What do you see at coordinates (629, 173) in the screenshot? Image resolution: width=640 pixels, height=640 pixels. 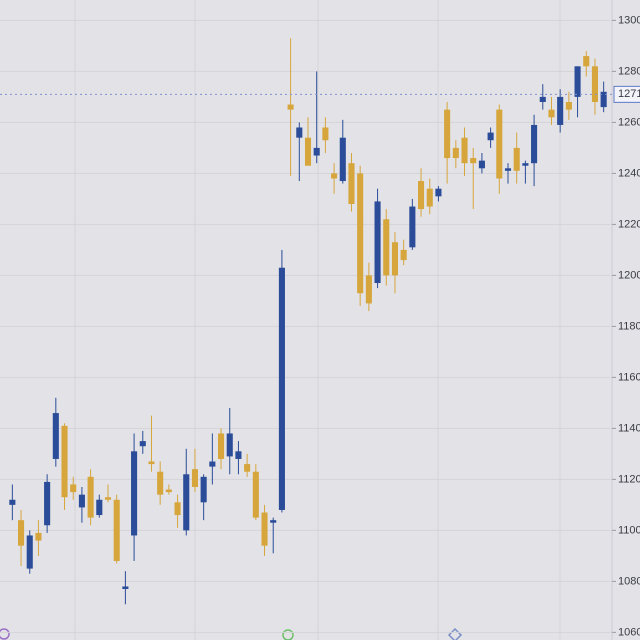 I see `y-tick-label: 1240` at bounding box center [629, 173].